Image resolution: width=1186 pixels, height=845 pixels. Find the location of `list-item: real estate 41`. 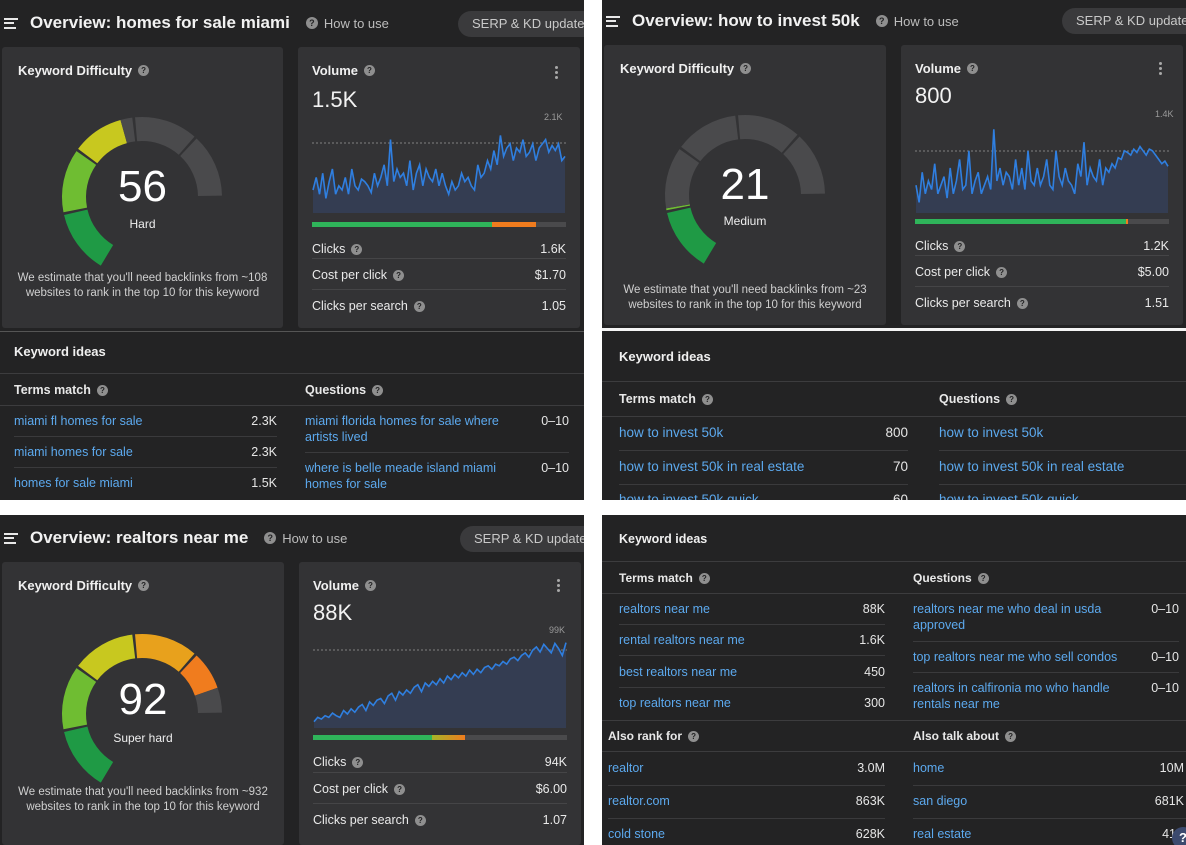

list-item: real estate 41 is located at coordinates (1044, 834).